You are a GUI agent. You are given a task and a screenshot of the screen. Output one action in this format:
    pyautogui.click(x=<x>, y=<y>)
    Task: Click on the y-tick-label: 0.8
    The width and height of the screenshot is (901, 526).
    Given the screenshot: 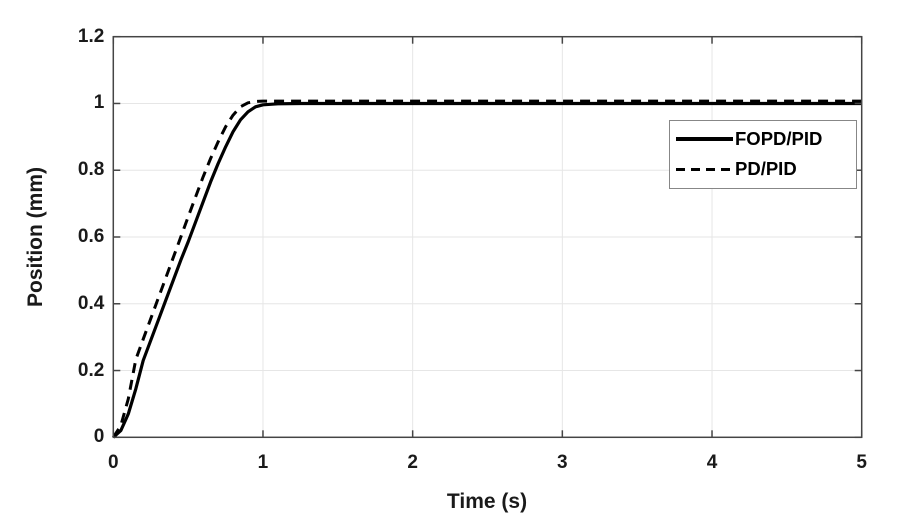 What is the action you would take?
    pyautogui.click(x=91, y=170)
    